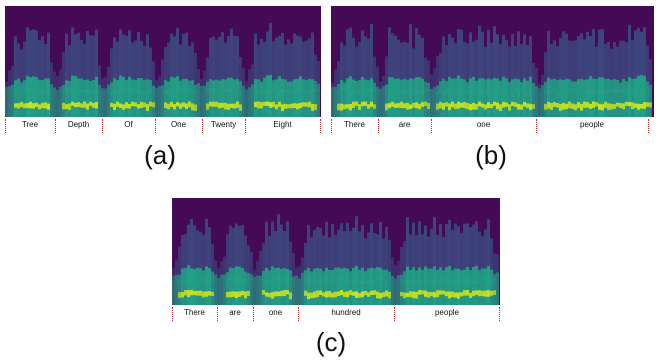  I want to click on word-label: hundred, so click(346, 312).